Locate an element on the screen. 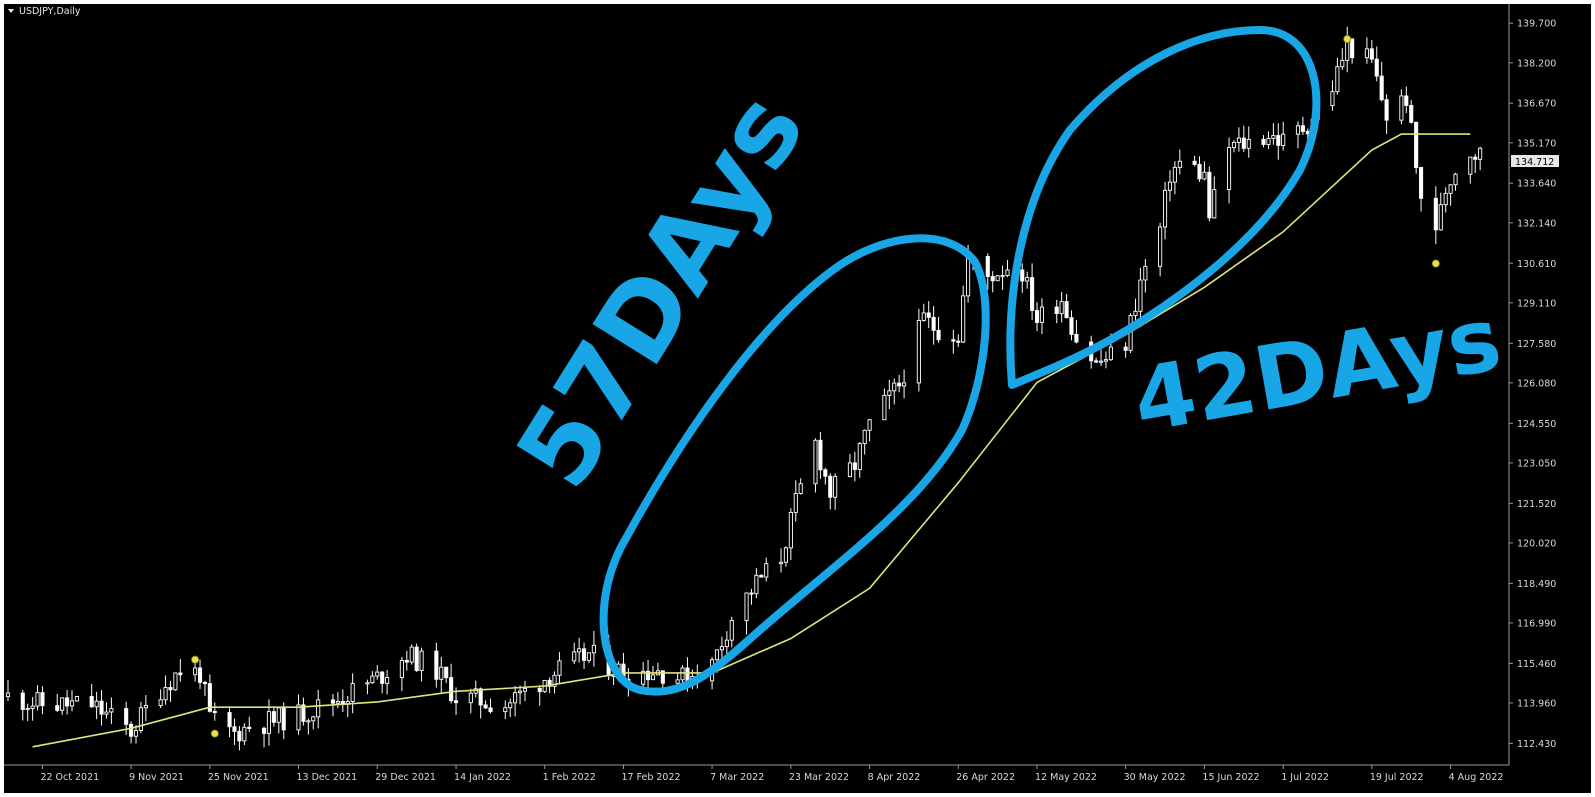 Image resolution: width=1595 pixels, height=797 pixels. price-tick-label: 118.490 is located at coordinates (1536, 584).